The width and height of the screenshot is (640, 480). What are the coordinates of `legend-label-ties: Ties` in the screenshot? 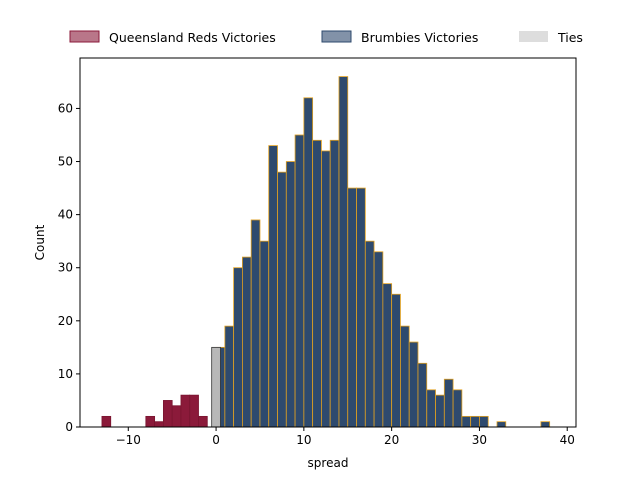 It's located at (570, 37).